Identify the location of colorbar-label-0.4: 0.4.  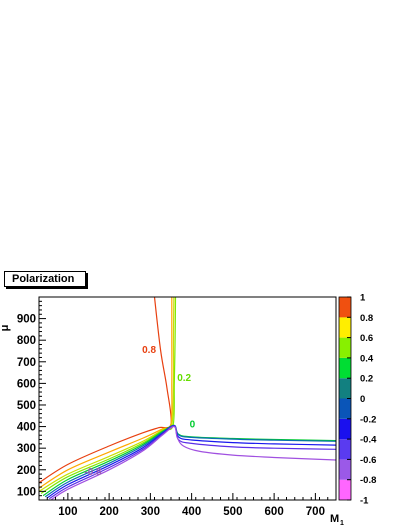
(367, 358).